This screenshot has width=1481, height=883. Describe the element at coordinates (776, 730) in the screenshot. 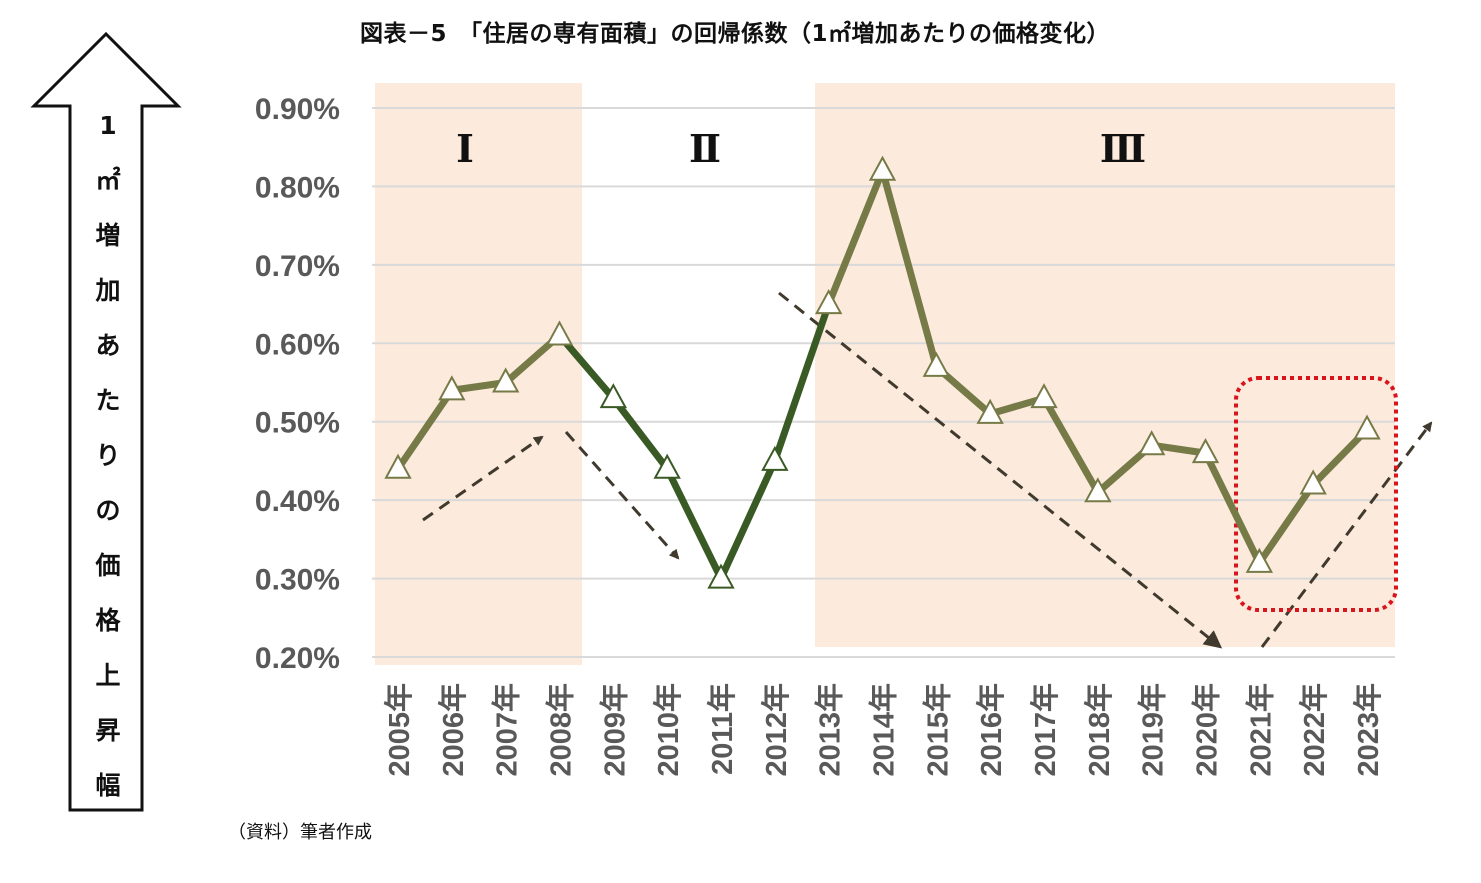

I see `x-tick-label: 2012年` at that location.